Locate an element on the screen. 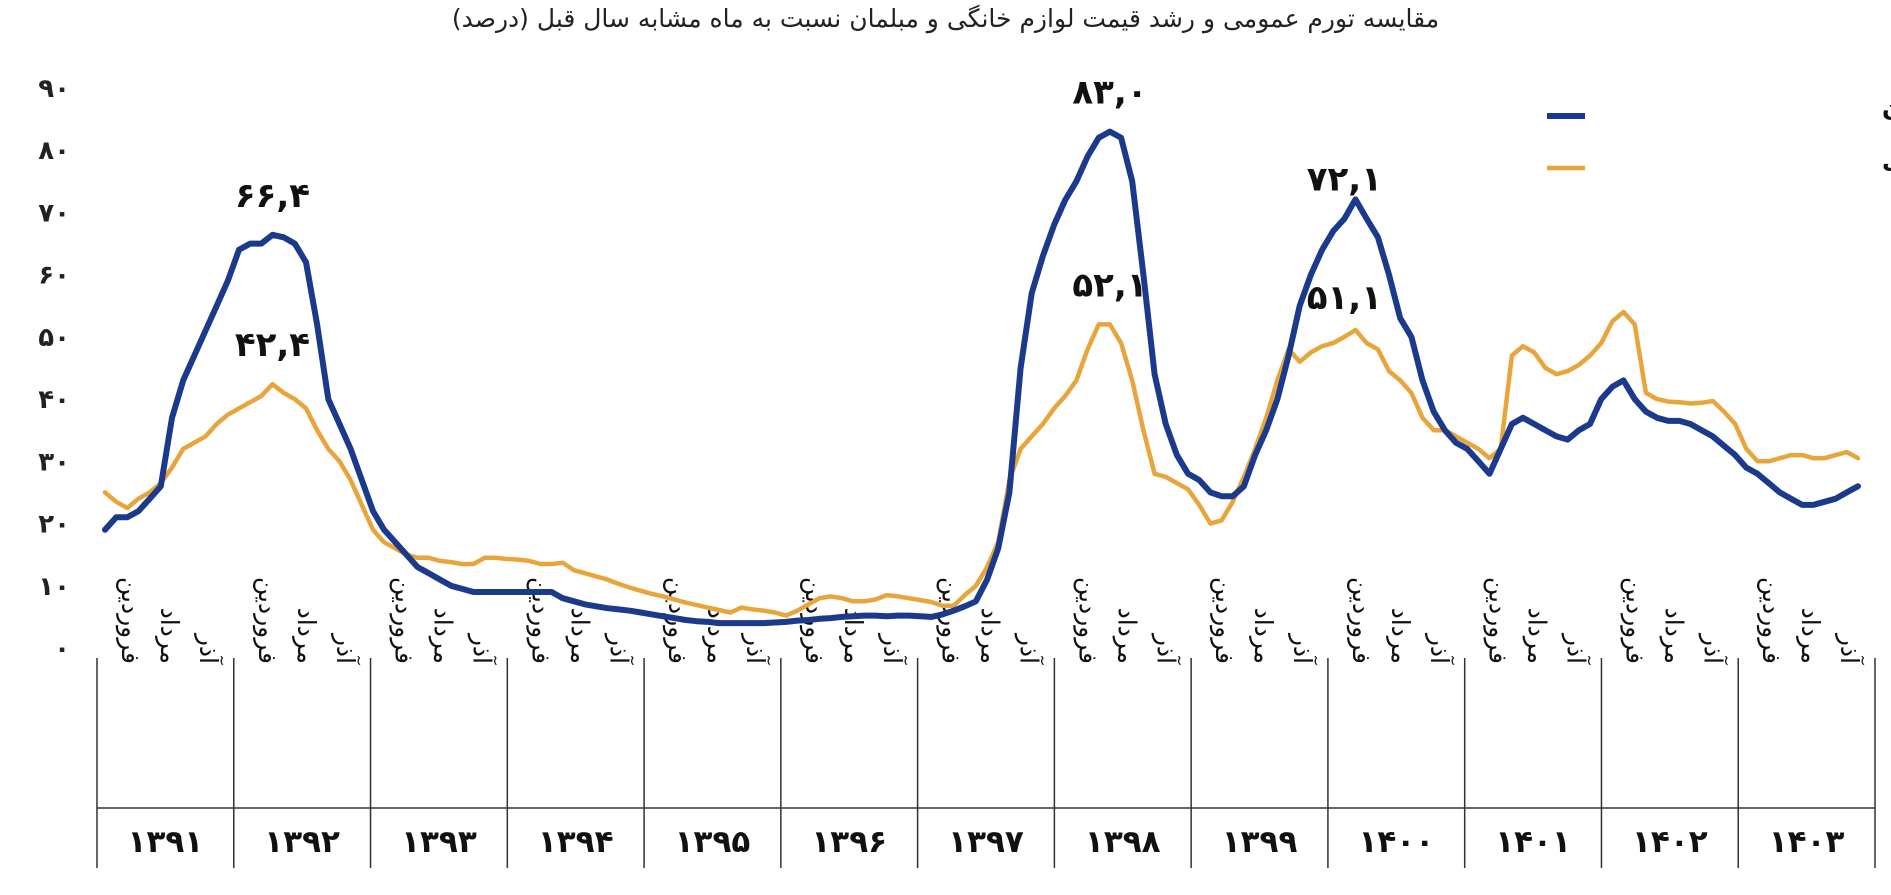 The image size is (1891, 895). y-tick-label: ۹۰ is located at coordinates (54, 89).